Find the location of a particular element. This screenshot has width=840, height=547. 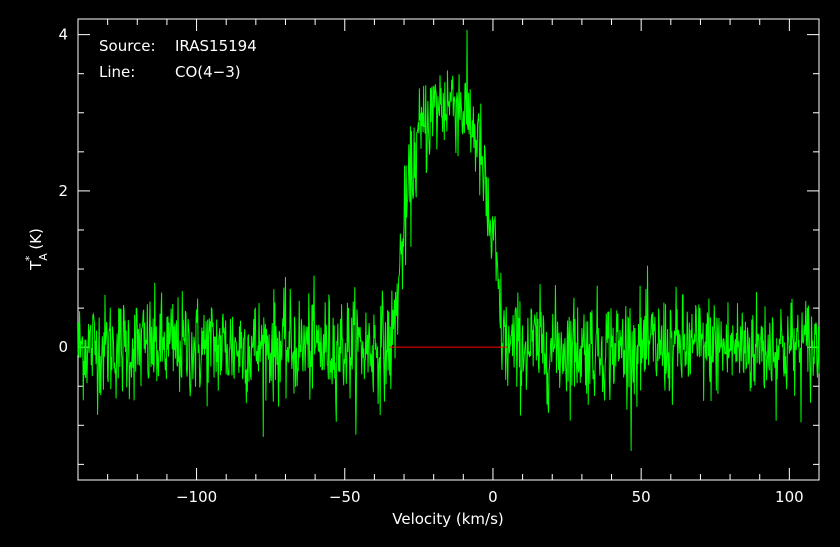

y-axis-title-text: TA* (K) is located at coordinates (36, 249).